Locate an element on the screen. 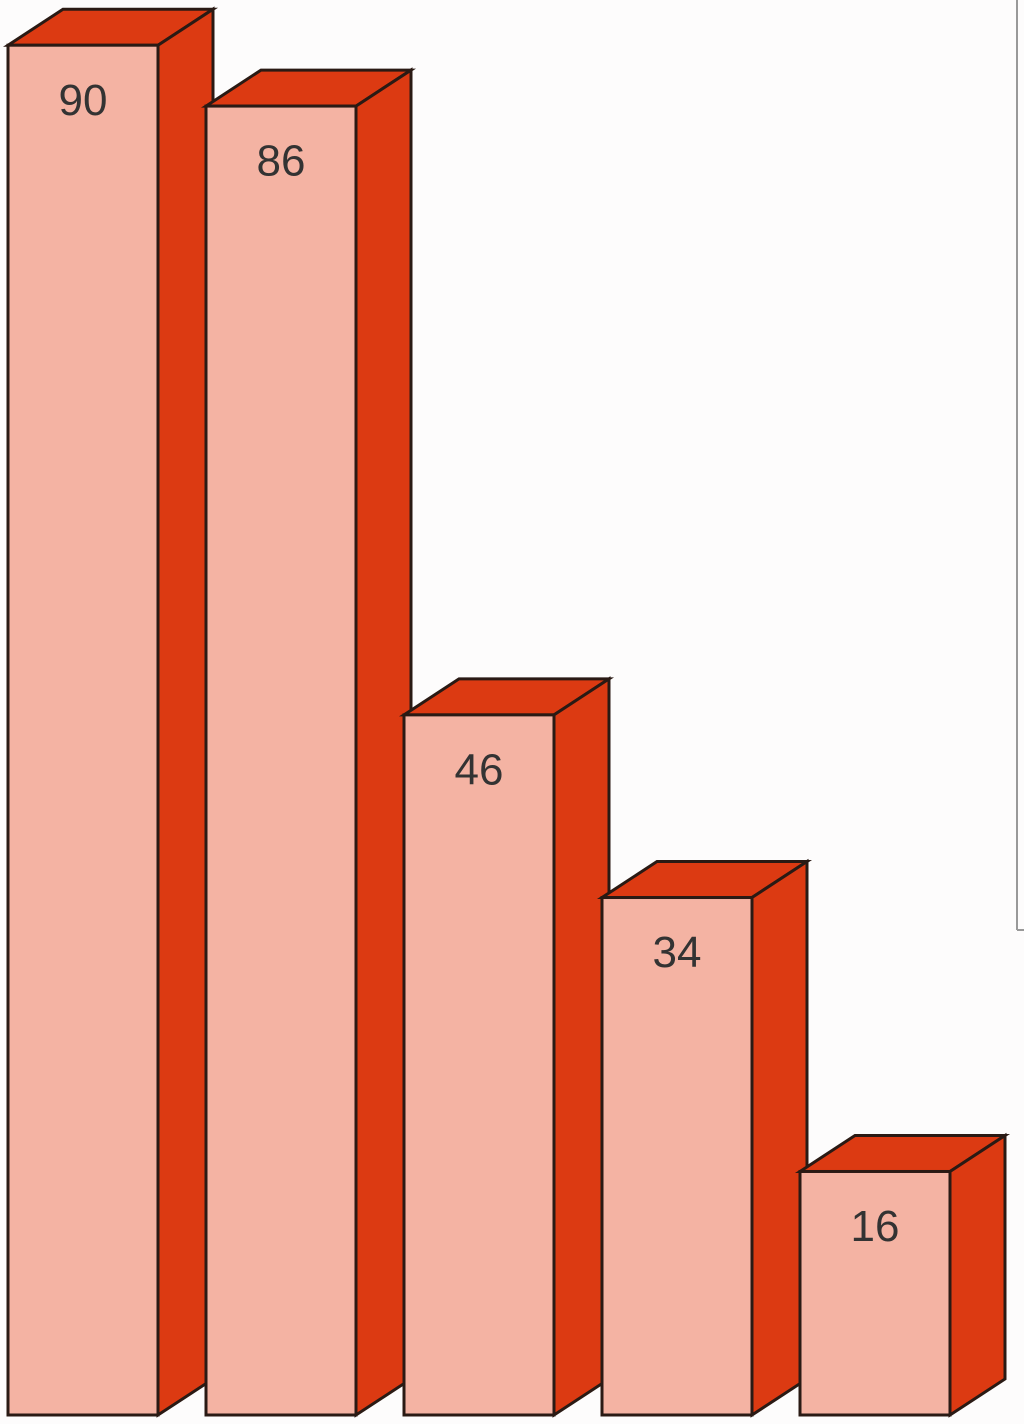 The height and width of the screenshot is (1424, 1024). data-label: 16 is located at coordinates (875, 1226).